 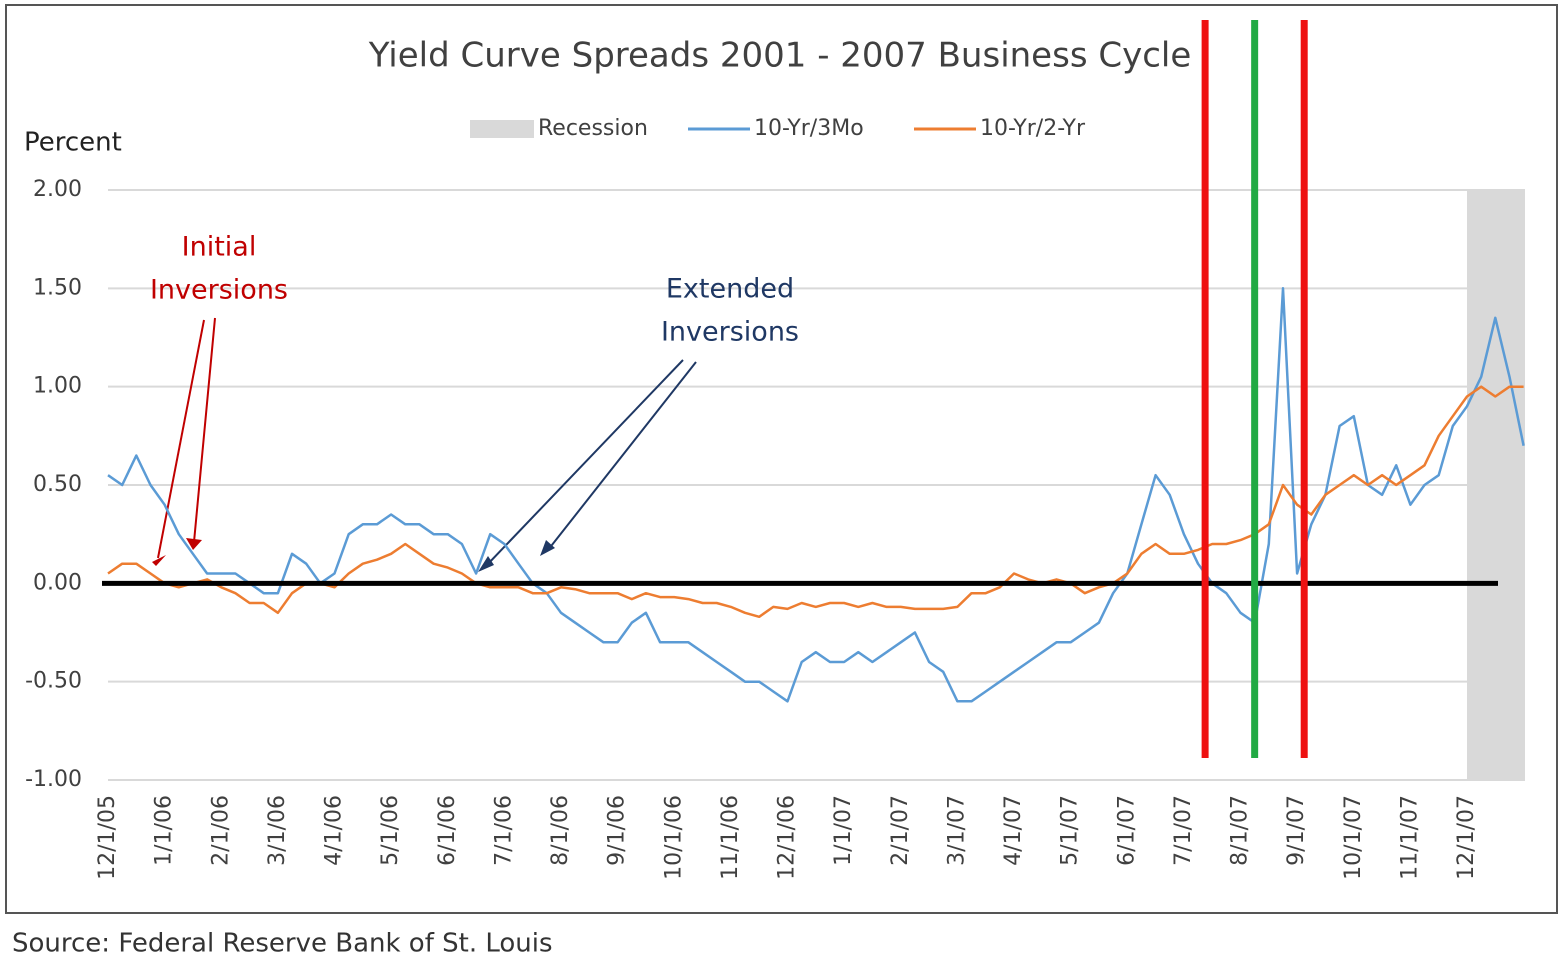 What do you see at coordinates (220, 830) in the screenshot?
I see `x-tick-label: 2/1/06` at bounding box center [220, 830].